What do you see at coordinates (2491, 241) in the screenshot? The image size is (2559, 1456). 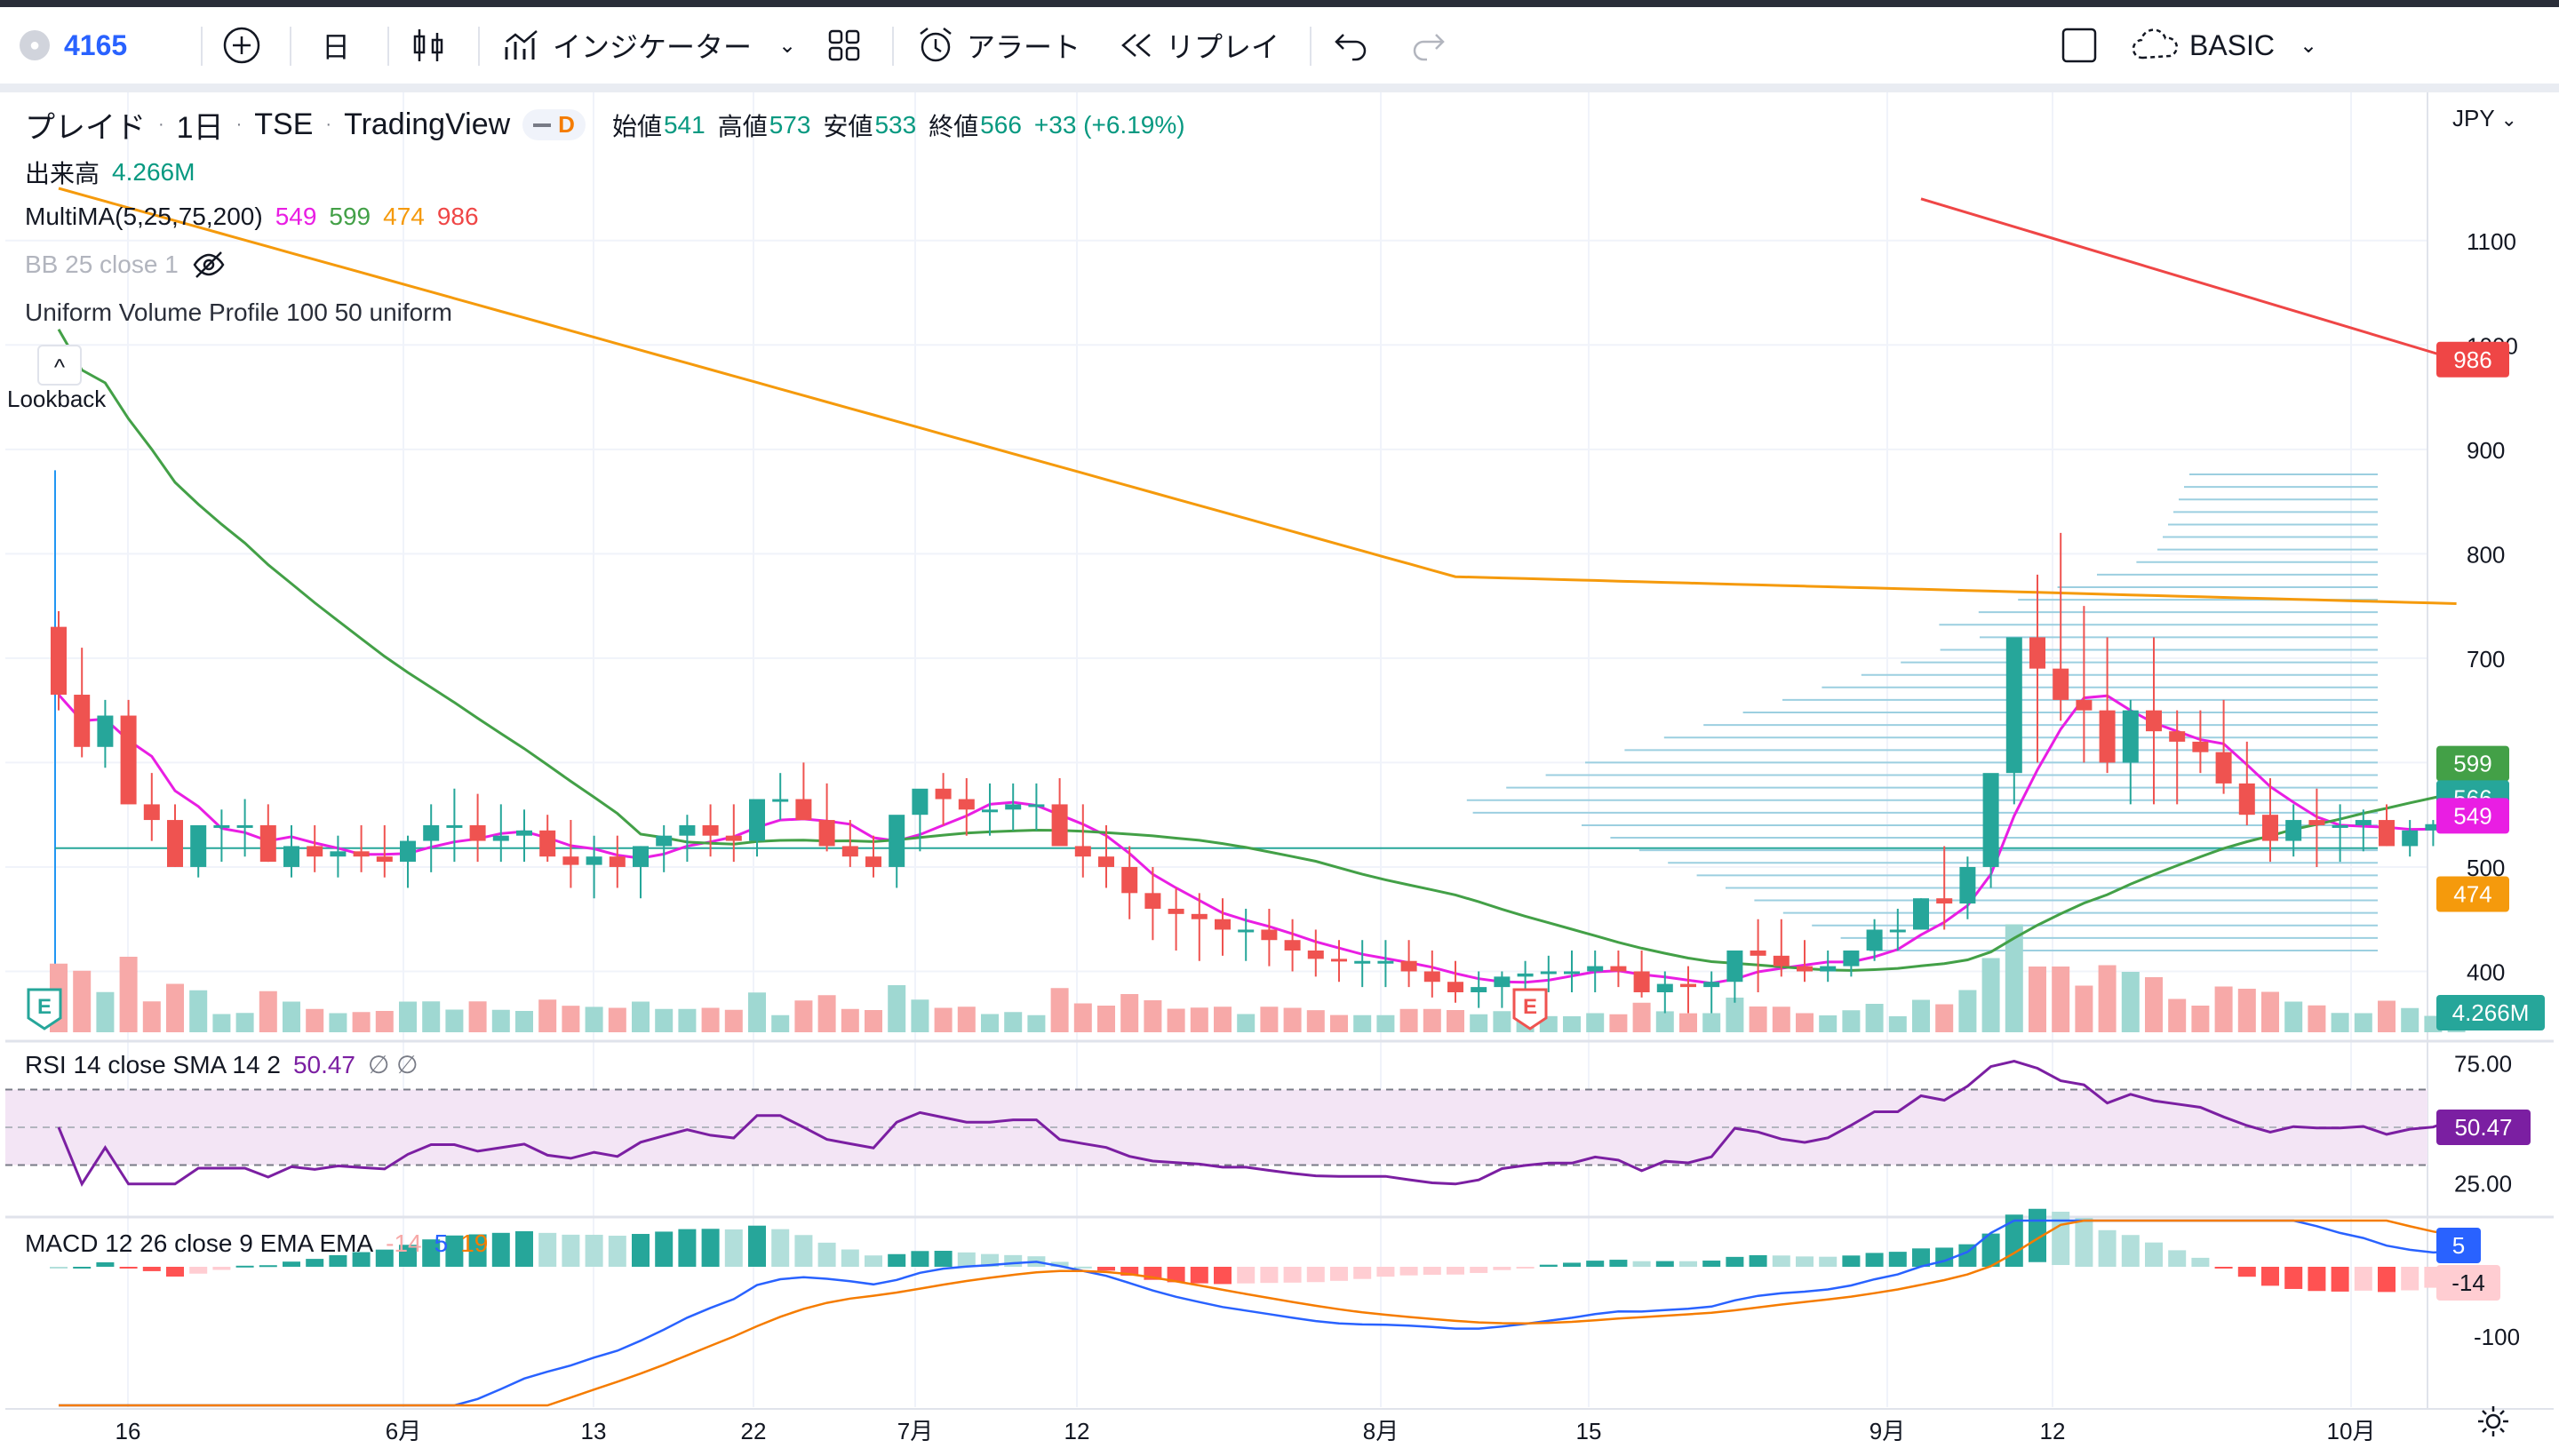 I see `price-axis-label: 1100` at bounding box center [2491, 241].